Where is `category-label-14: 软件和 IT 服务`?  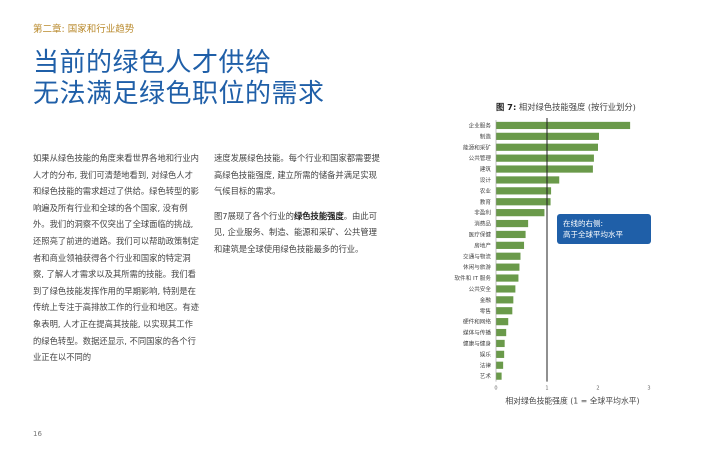 category-label-14: 软件和 IT 服务 is located at coordinates (472, 278).